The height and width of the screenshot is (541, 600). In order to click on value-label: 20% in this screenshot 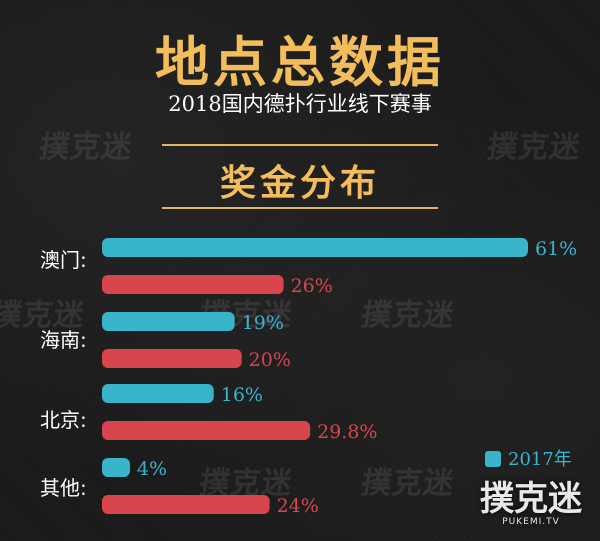, I will do `click(270, 360)`.